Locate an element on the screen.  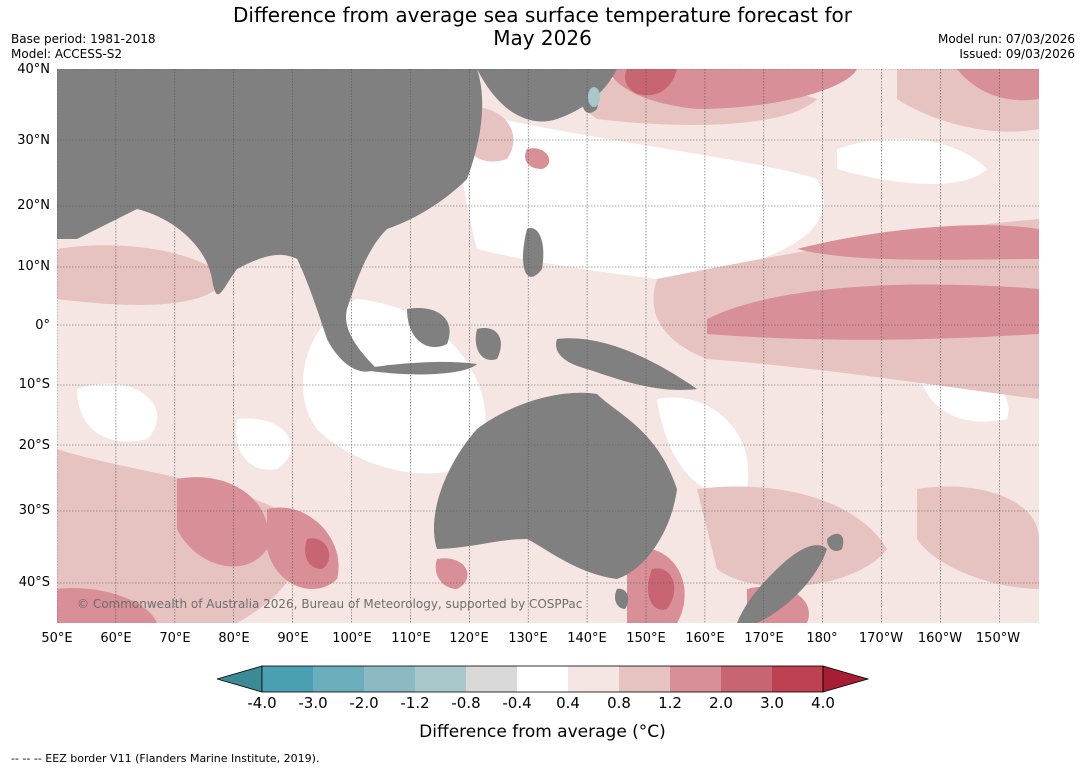
lon-label: 80°E is located at coordinates (234, 638).